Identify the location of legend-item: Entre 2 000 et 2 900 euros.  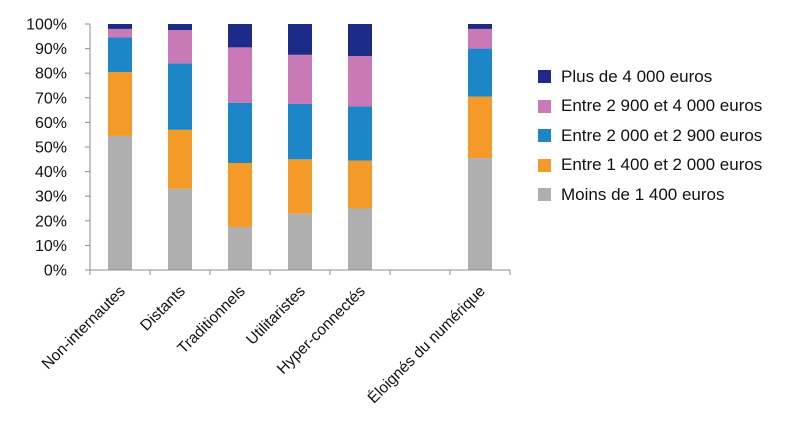
(650, 136).